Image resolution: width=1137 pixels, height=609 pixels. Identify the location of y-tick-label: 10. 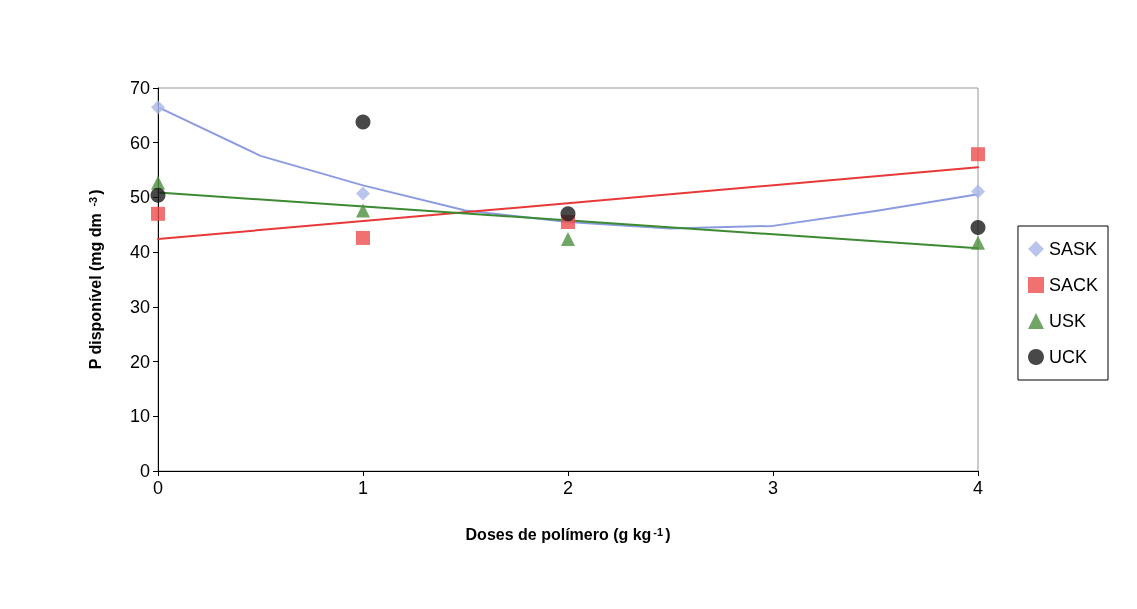
(139, 416).